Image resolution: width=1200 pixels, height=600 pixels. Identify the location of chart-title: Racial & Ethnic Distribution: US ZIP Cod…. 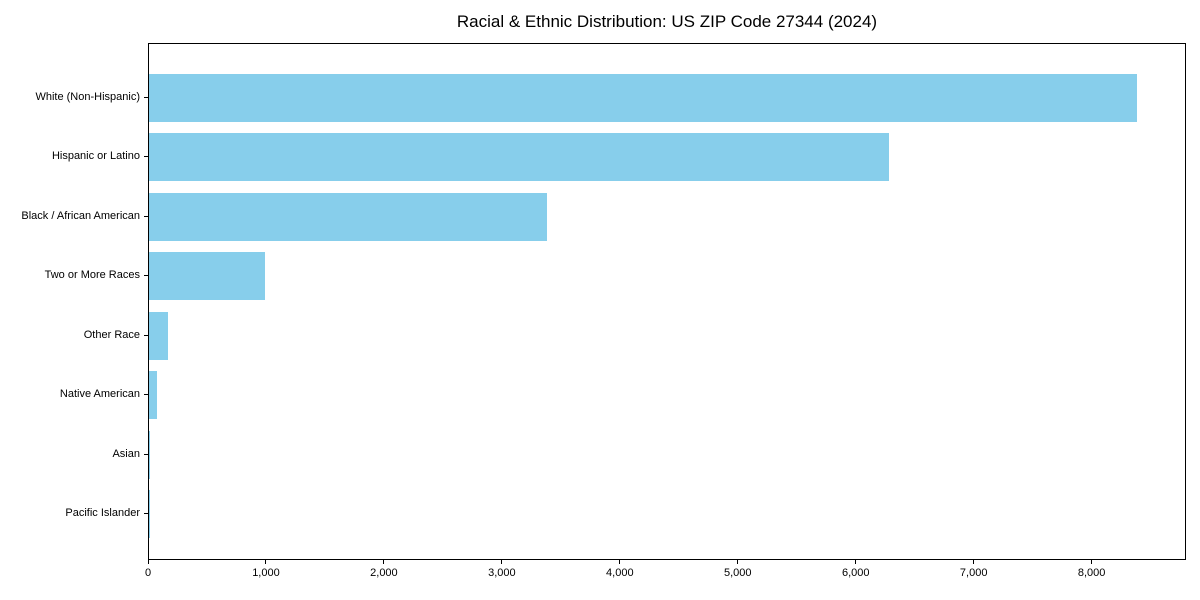
(667, 21).